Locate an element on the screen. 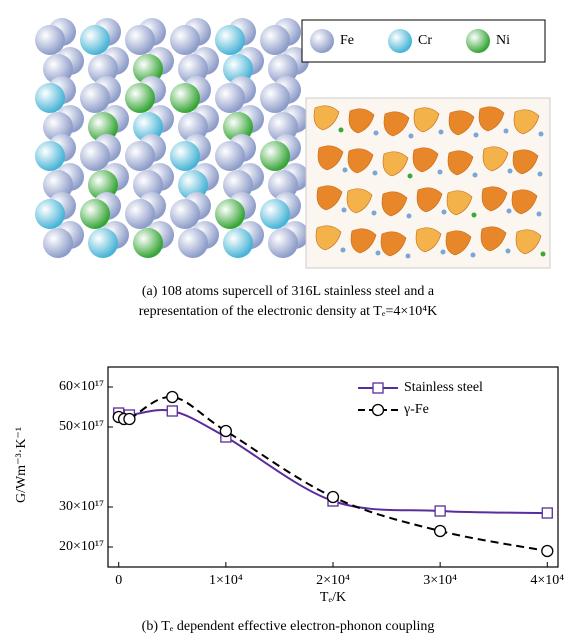 This screenshot has height=642, width=577. legend-label: Fe is located at coordinates (347, 40).